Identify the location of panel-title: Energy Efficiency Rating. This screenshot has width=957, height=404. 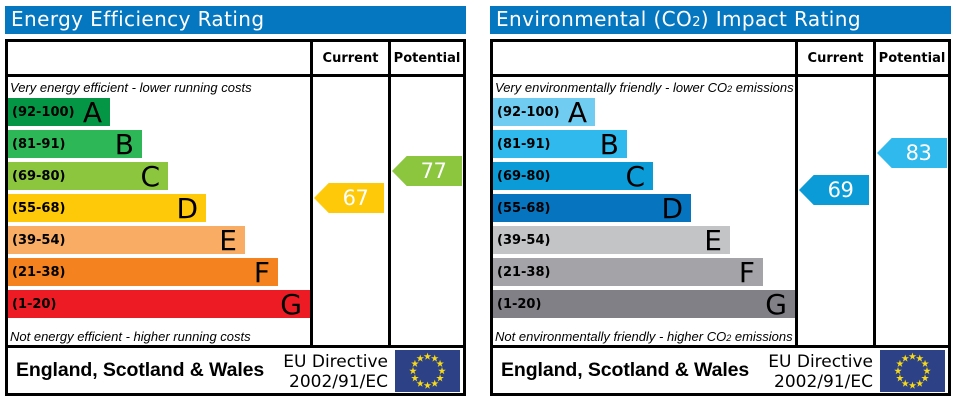
(235, 20).